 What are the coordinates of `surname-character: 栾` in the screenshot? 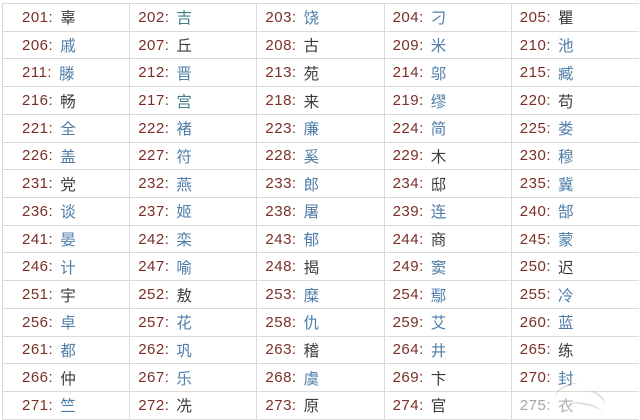 It's located at (184, 241).